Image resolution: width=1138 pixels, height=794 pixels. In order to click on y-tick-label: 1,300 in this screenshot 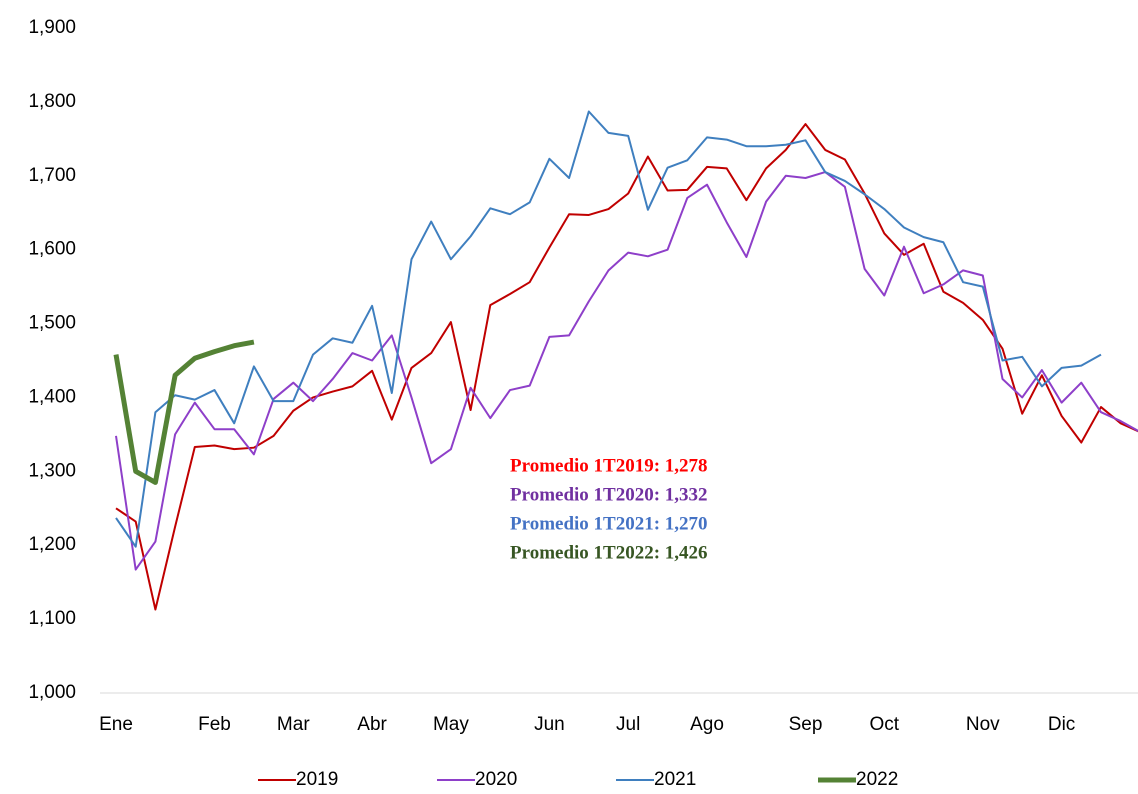, I will do `click(52, 470)`.